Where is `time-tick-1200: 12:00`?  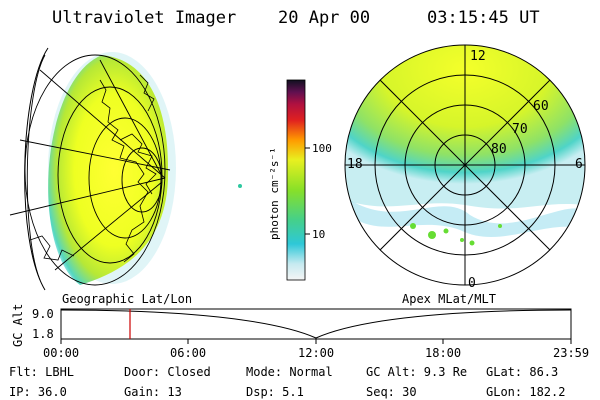
time-tick-1200: 12:00 is located at coordinates (316, 353).